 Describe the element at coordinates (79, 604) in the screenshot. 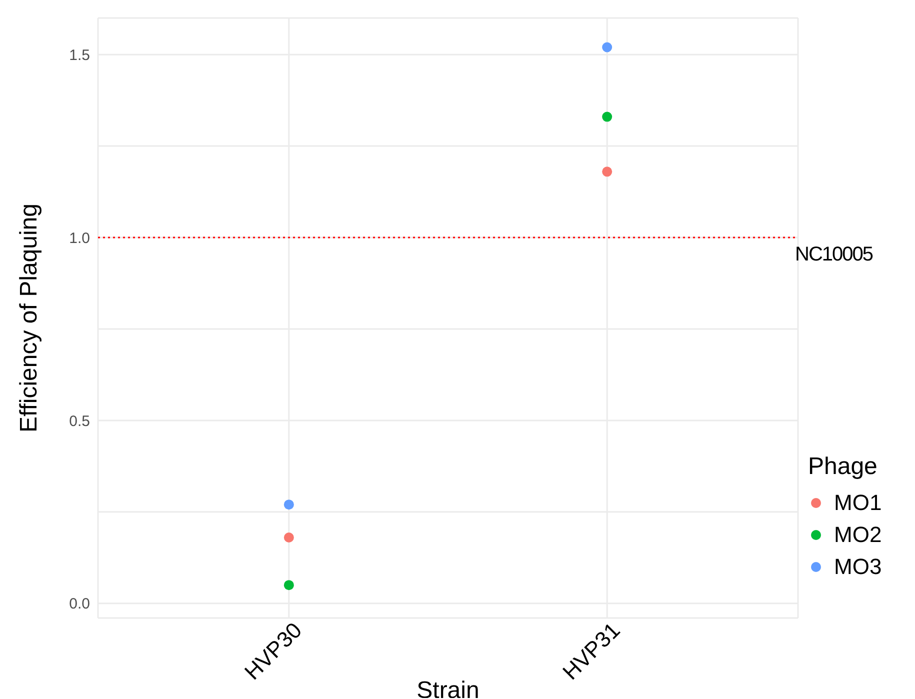

I see `text: 0.0` at that location.